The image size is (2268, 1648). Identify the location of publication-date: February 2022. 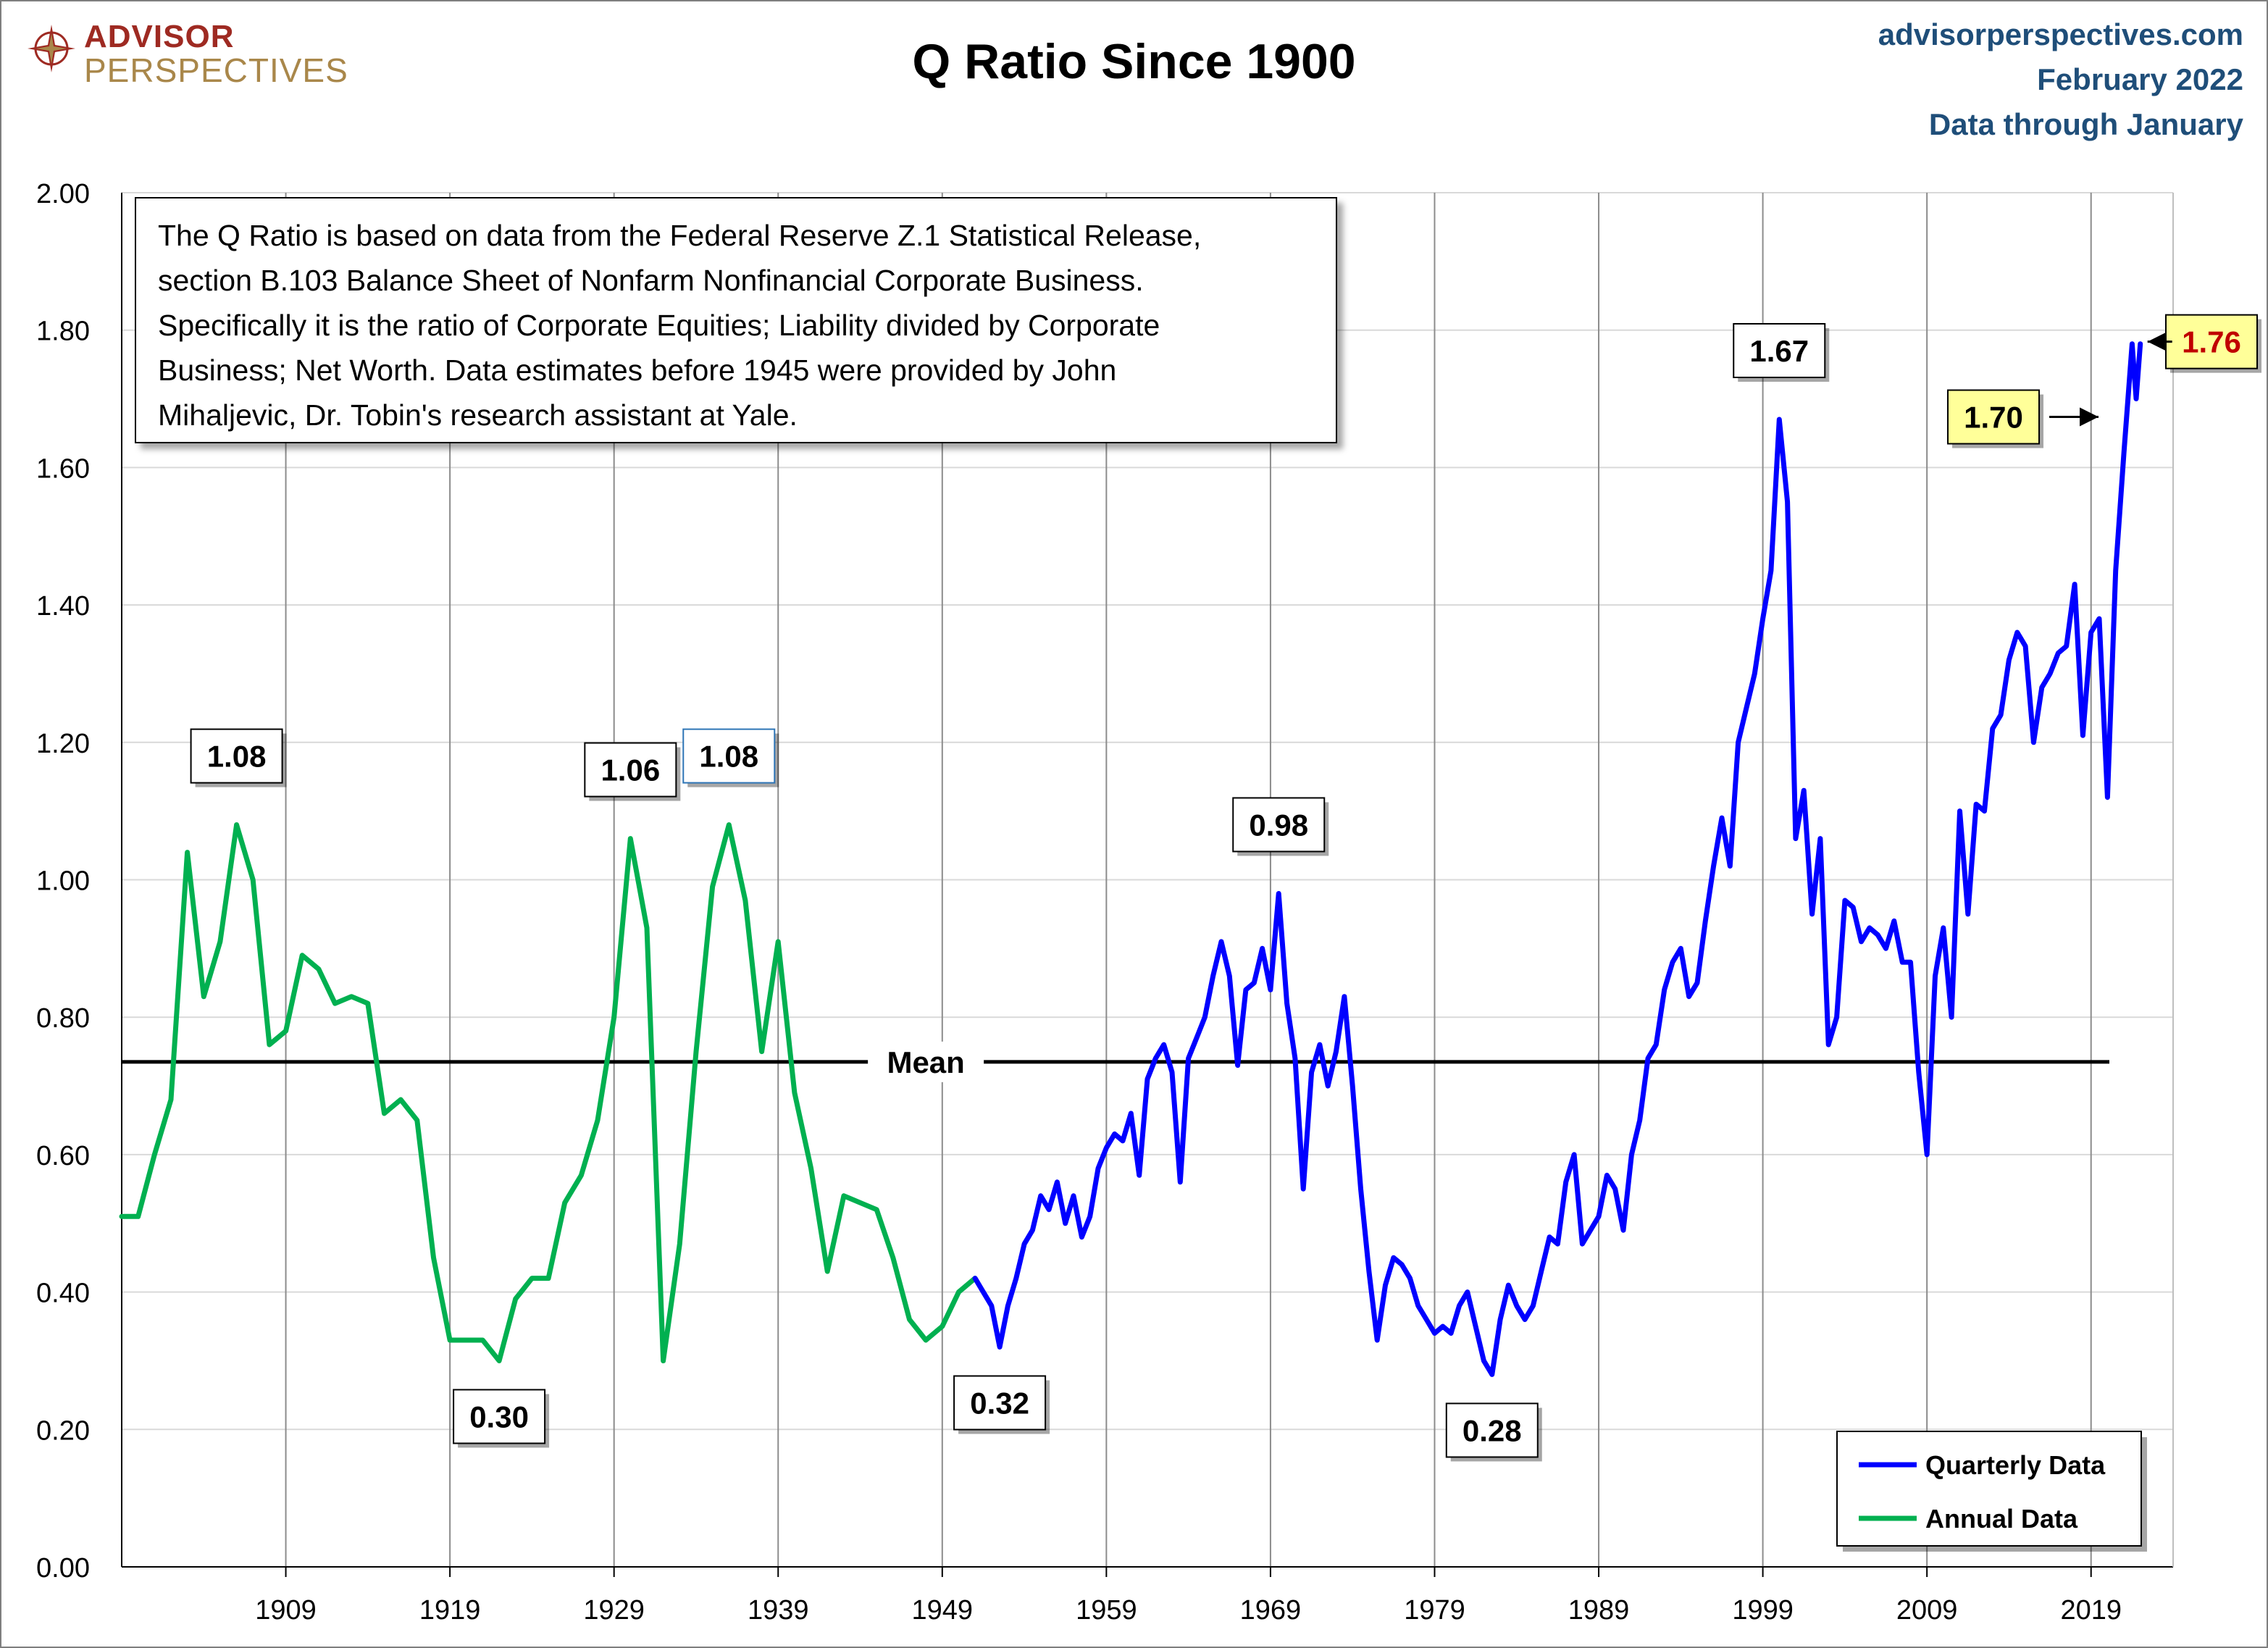
(2140, 79).